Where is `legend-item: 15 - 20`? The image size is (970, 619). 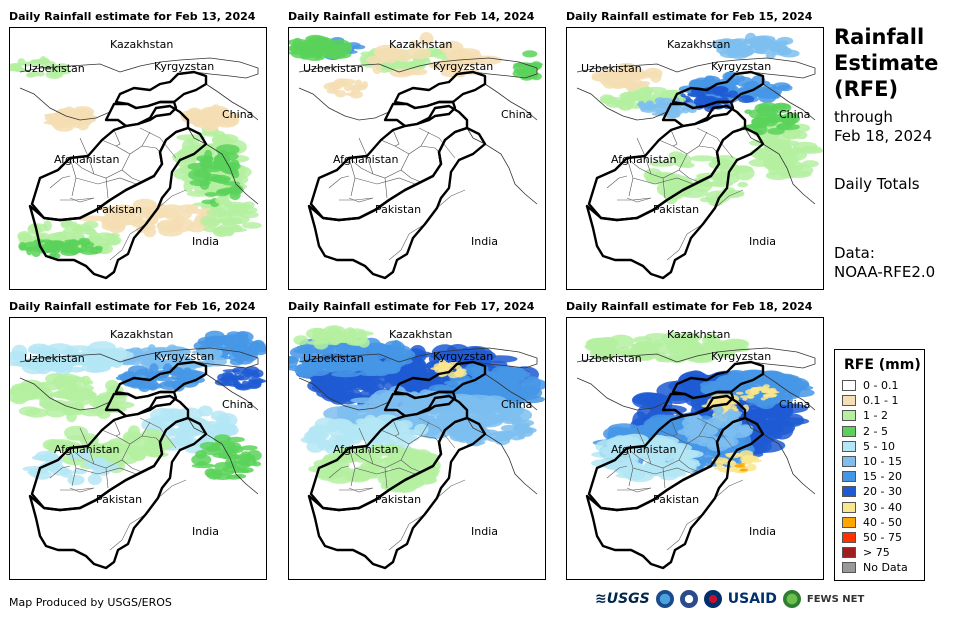
legend-item: 15 - 20 is located at coordinates (883, 476).